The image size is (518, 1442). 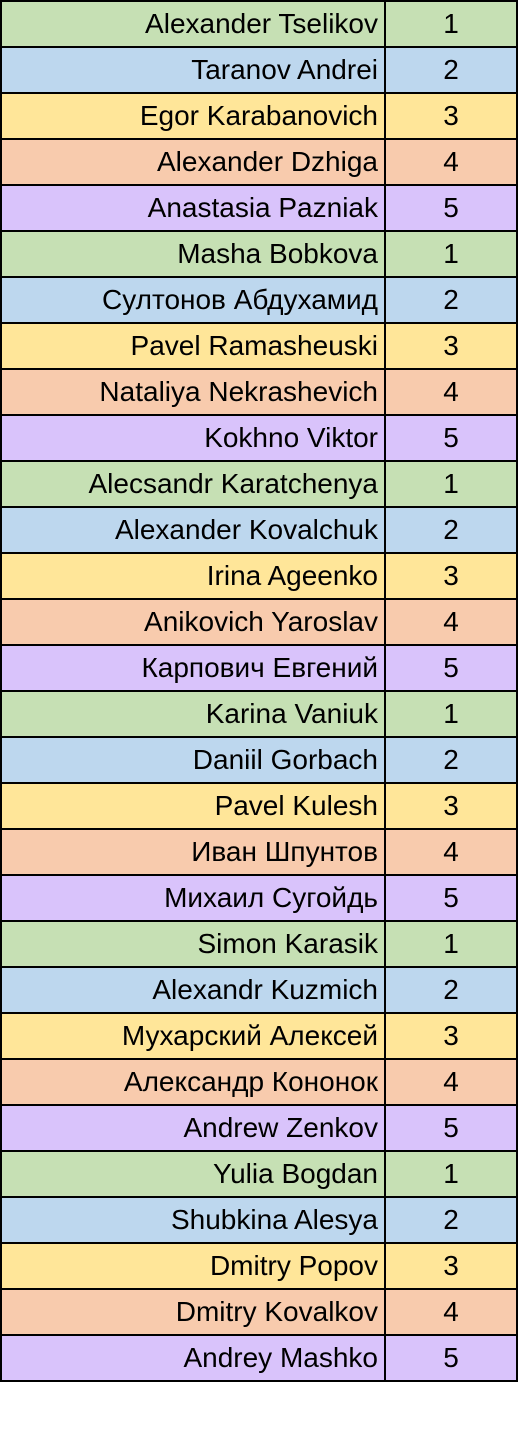 I want to click on table-row: Masha Bobkova 1, so click(x=259, y=254).